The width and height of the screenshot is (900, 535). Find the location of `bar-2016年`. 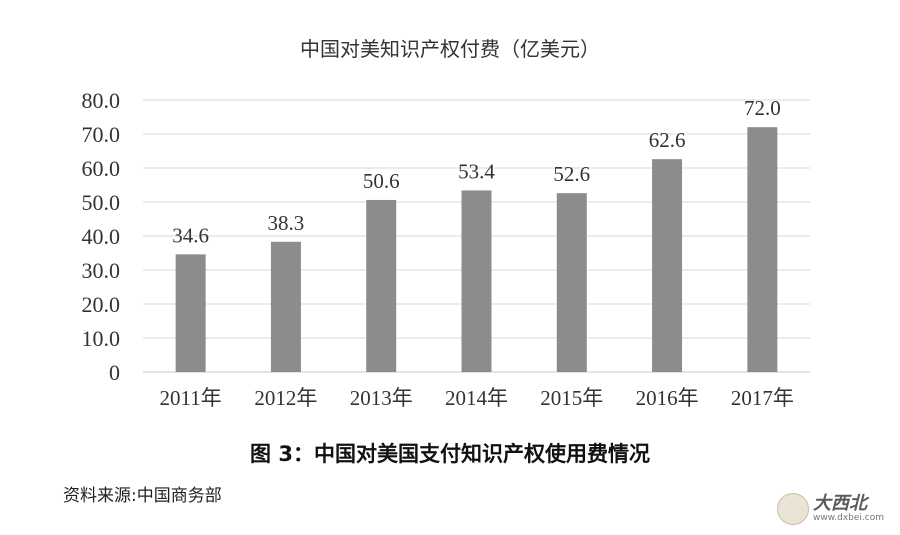

bar-2016年 is located at coordinates (667, 265).